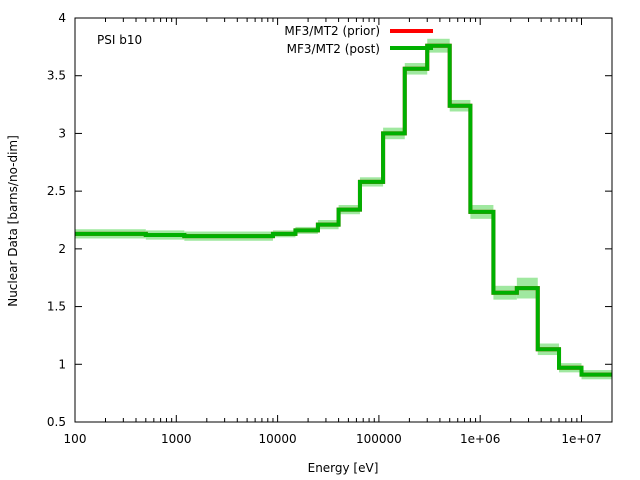  What do you see at coordinates (62, 133) in the screenshot?
I see `y-tick-label: 3` at bounding box center [62, 133].